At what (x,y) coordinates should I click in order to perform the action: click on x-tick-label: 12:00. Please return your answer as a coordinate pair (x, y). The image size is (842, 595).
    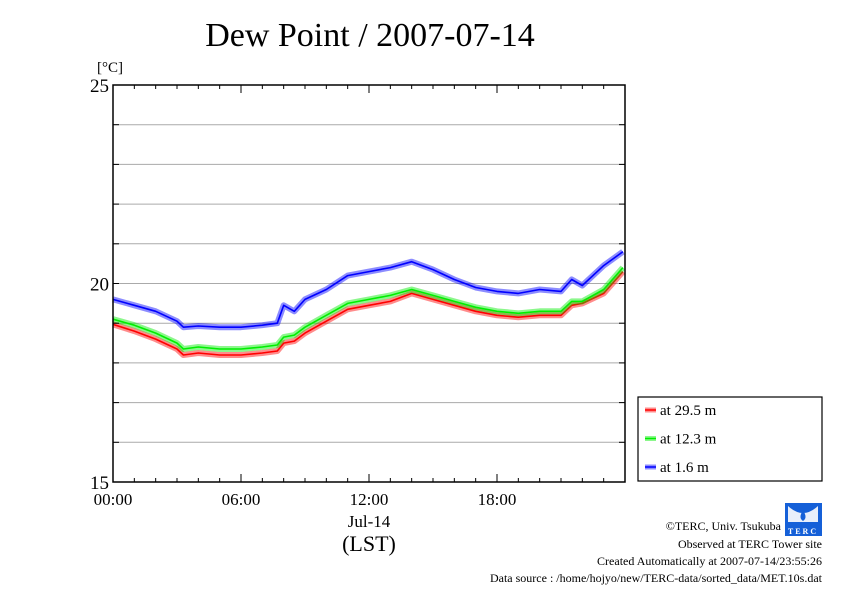
    Looking at the image, I should click on (369, 499).